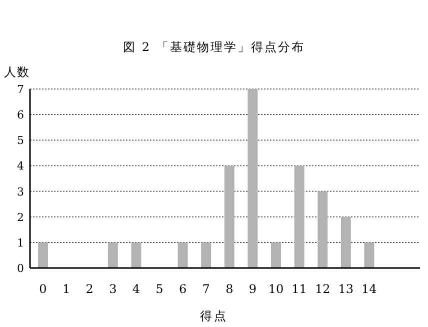  Describe the element at coordinates (20, 141) in the screenshot. I see `y-tick-label: 5` at that location.